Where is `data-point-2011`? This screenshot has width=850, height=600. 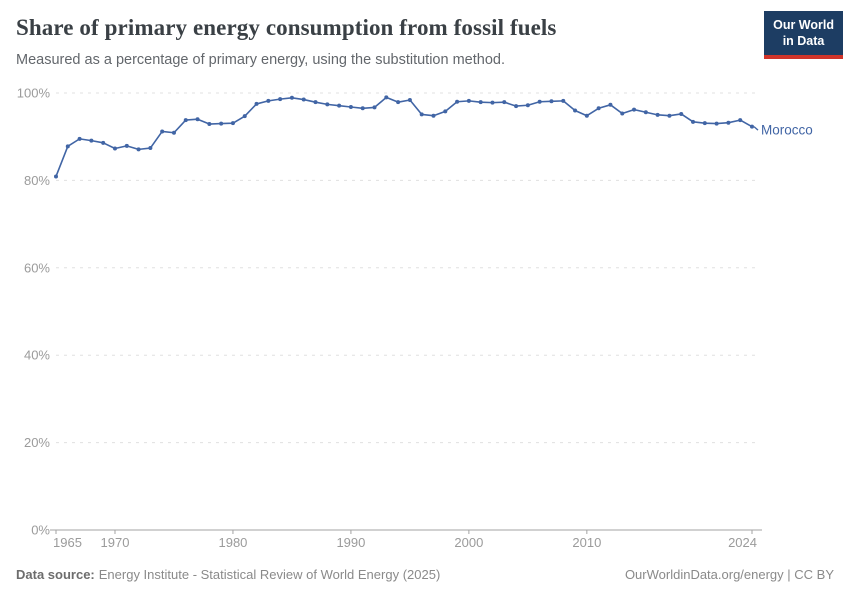
data-point-2011 is located at coordinates (598, 108).